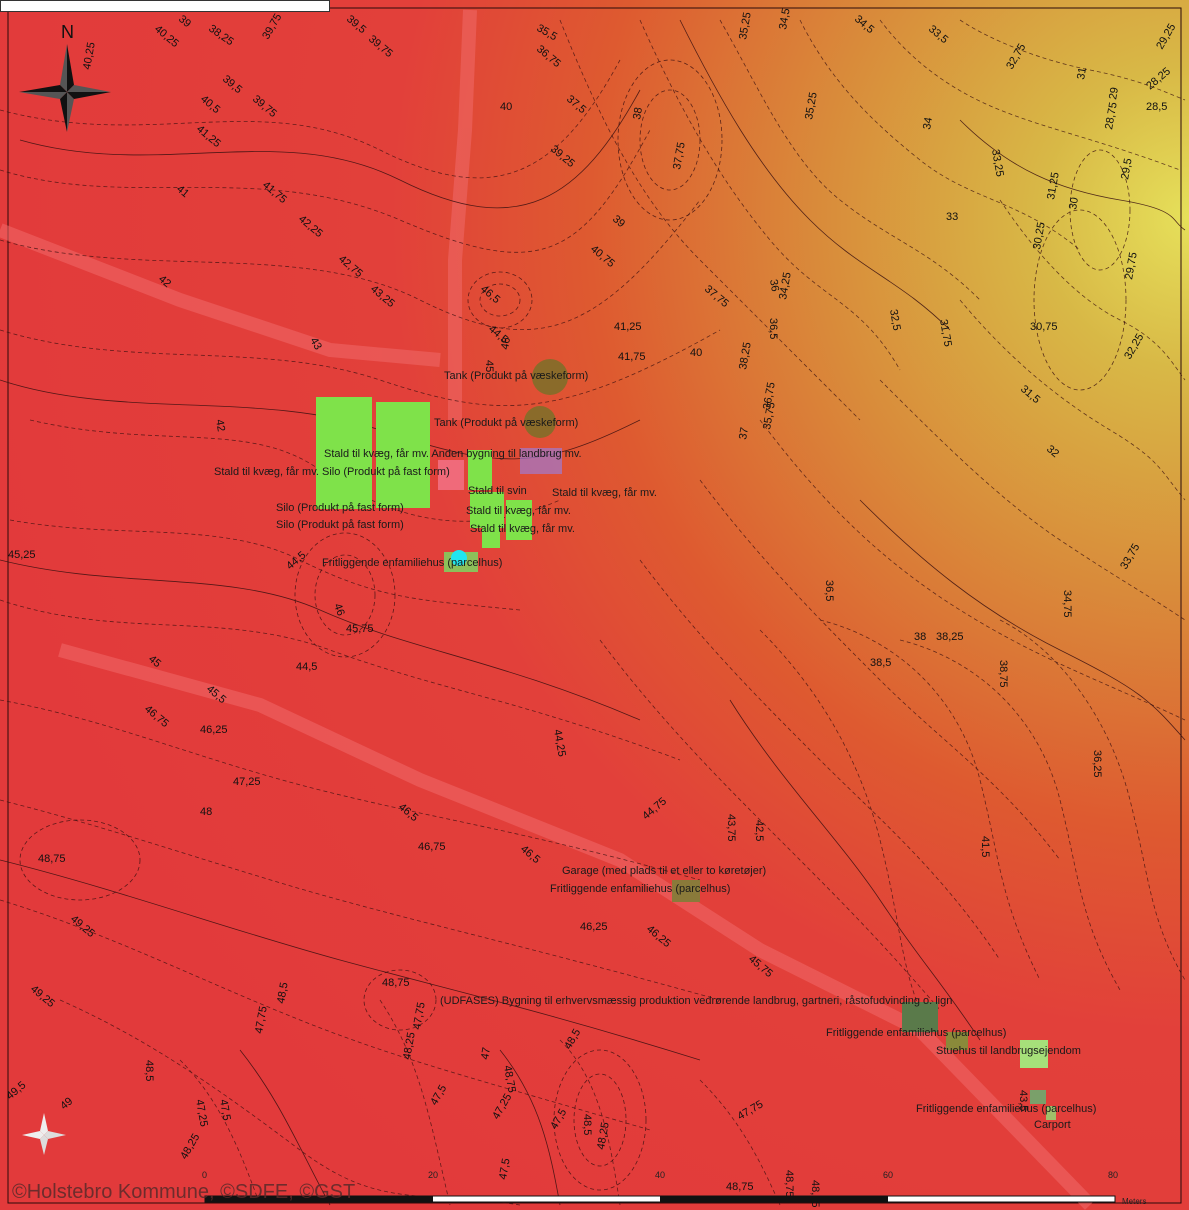 The width and height of the screenshot is (1189, 1210). Describe the element at coordinates (1082, 73) in the screenshot. I see `contour-label: 31` at that location.